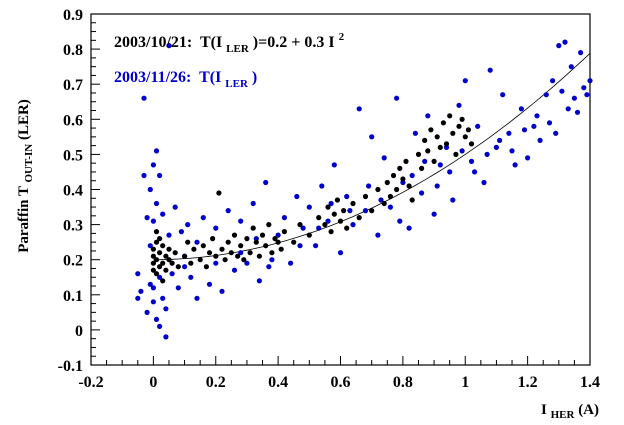  What do you see at coordinates (216, 382) in the screenshot?
I see `x-tick-label: 0.2` at bounding box center [216, 382].